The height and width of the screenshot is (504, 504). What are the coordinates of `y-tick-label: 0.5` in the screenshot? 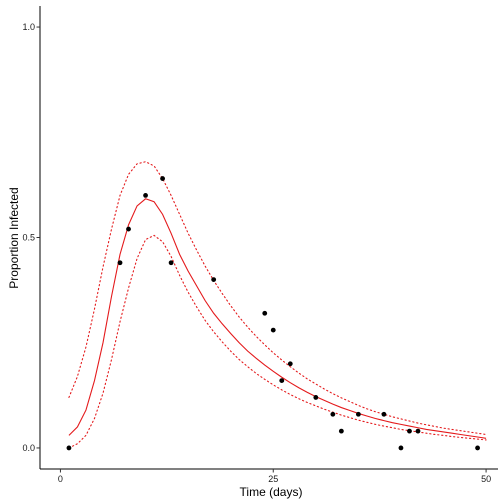 It's located at (28, 238).